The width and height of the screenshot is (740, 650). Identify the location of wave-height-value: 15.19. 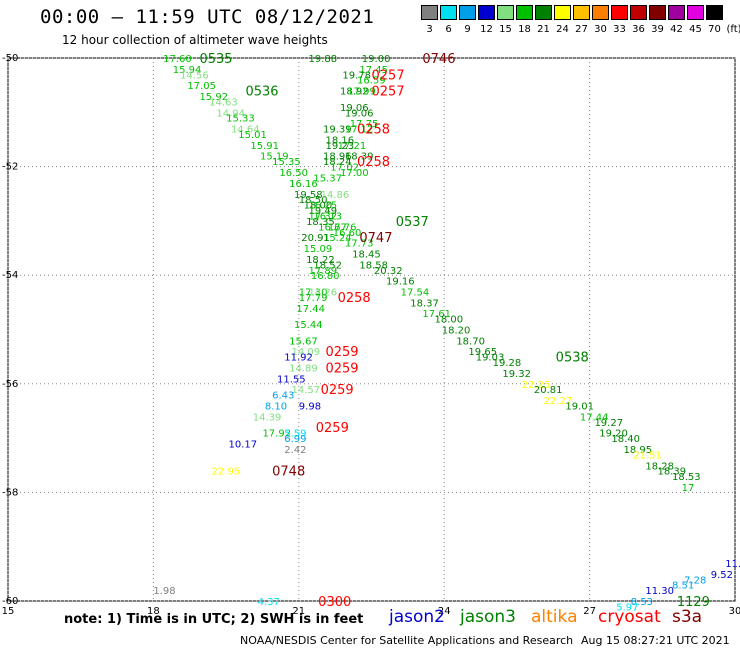
(274, 157).